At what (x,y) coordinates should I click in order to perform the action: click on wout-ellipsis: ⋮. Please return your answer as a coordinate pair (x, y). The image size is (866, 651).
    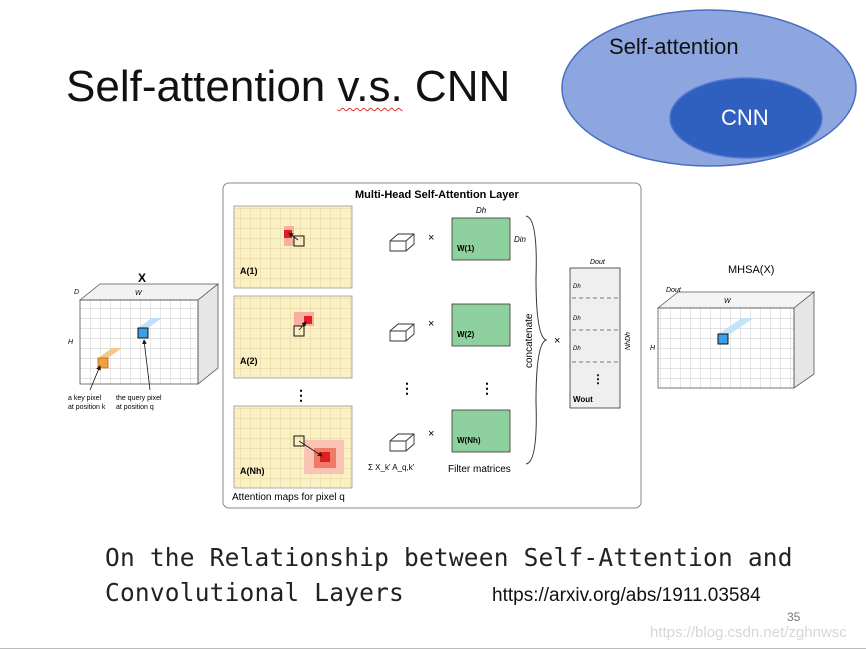
    Looking at the image, I should click on (598, 379).